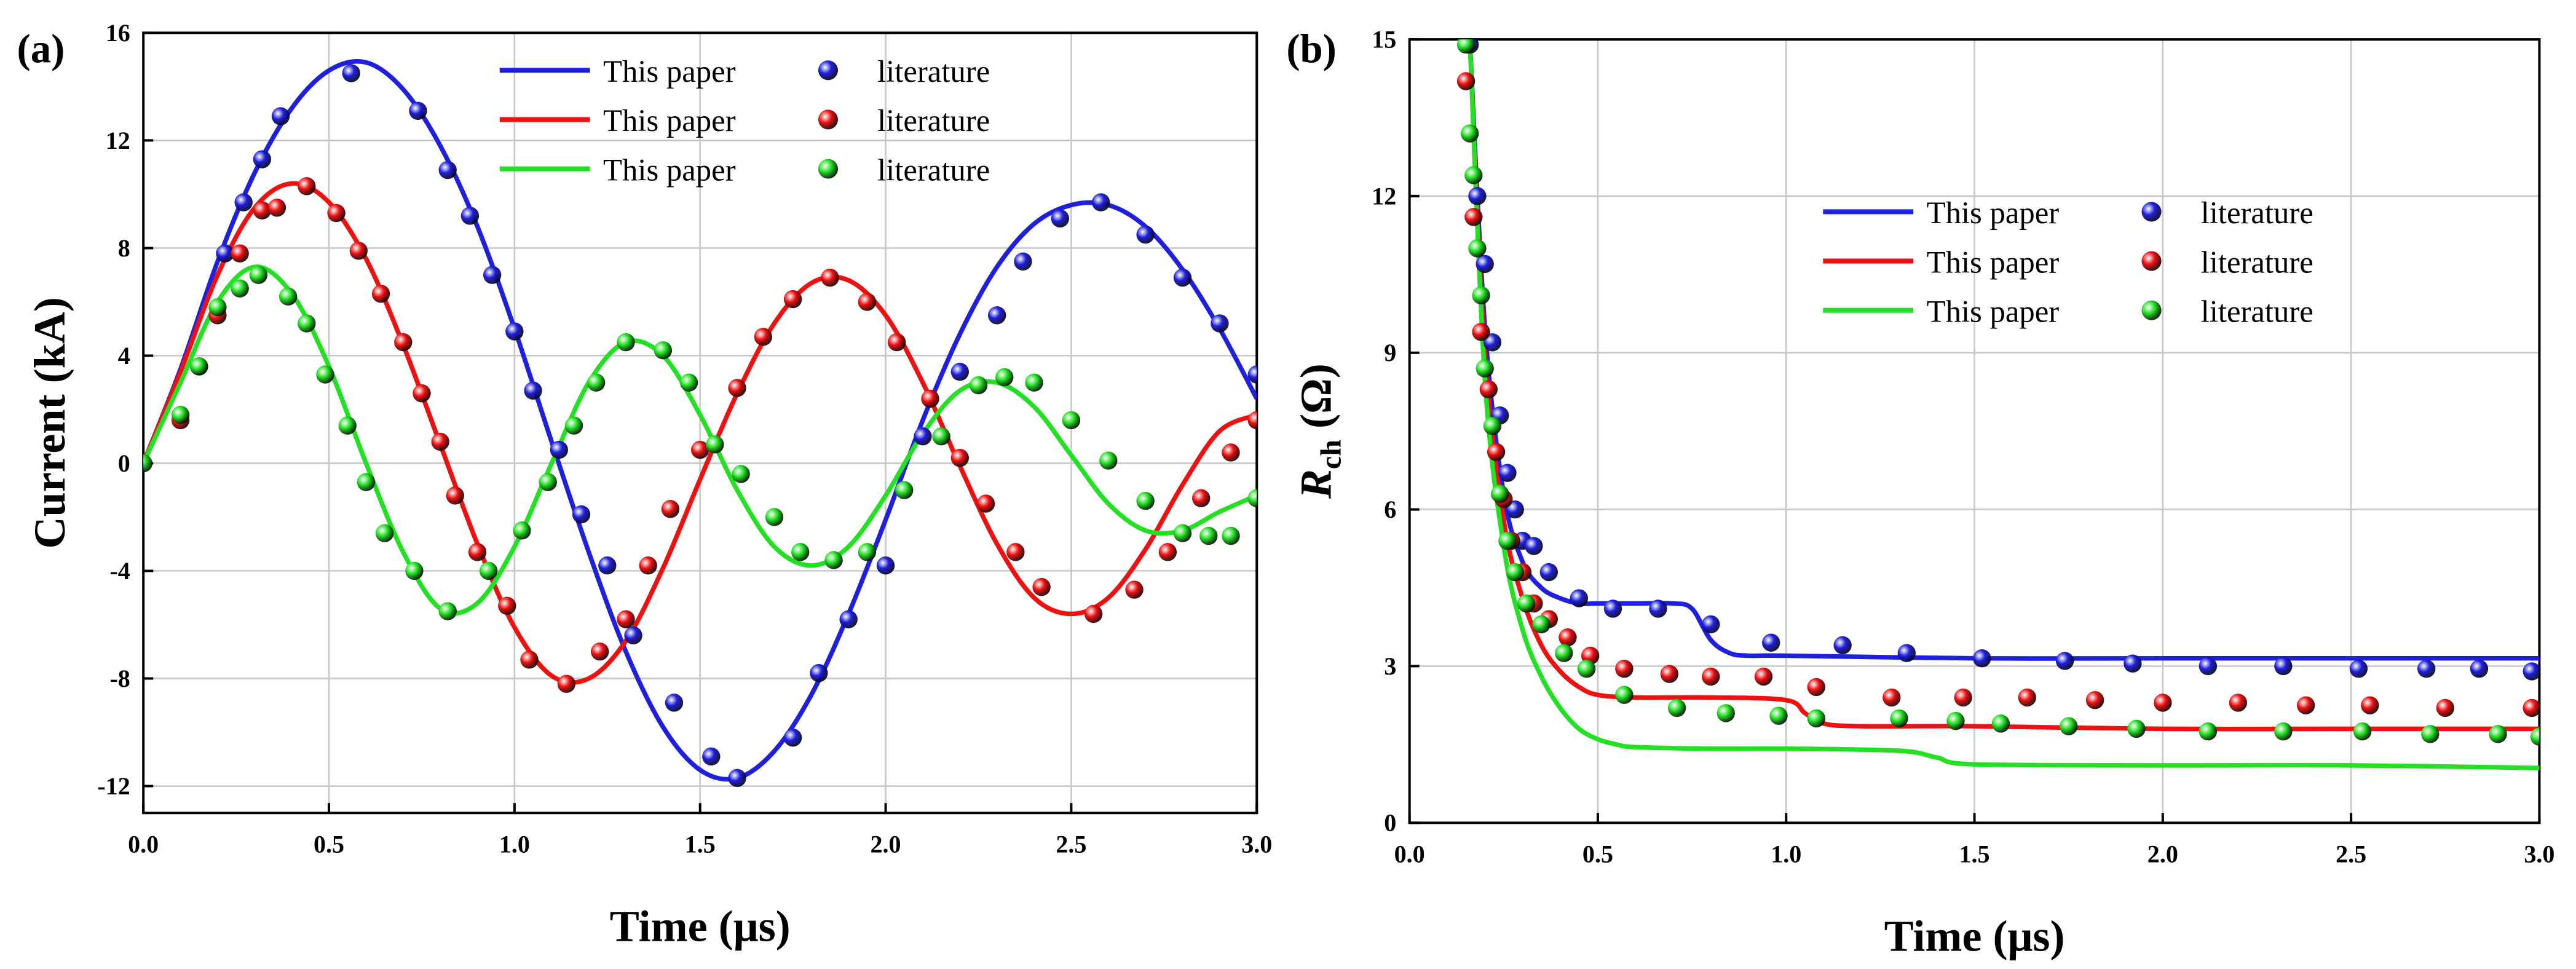  What do you see at coordinates (119, 678) in the screenshot?
I see `y-tick-label: -8` at bounding box center [119, 678].